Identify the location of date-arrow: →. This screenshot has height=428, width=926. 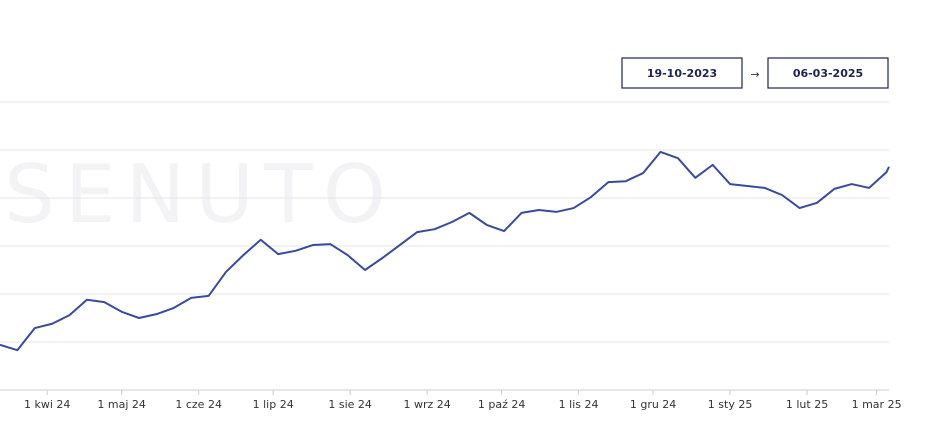
(754, 74).